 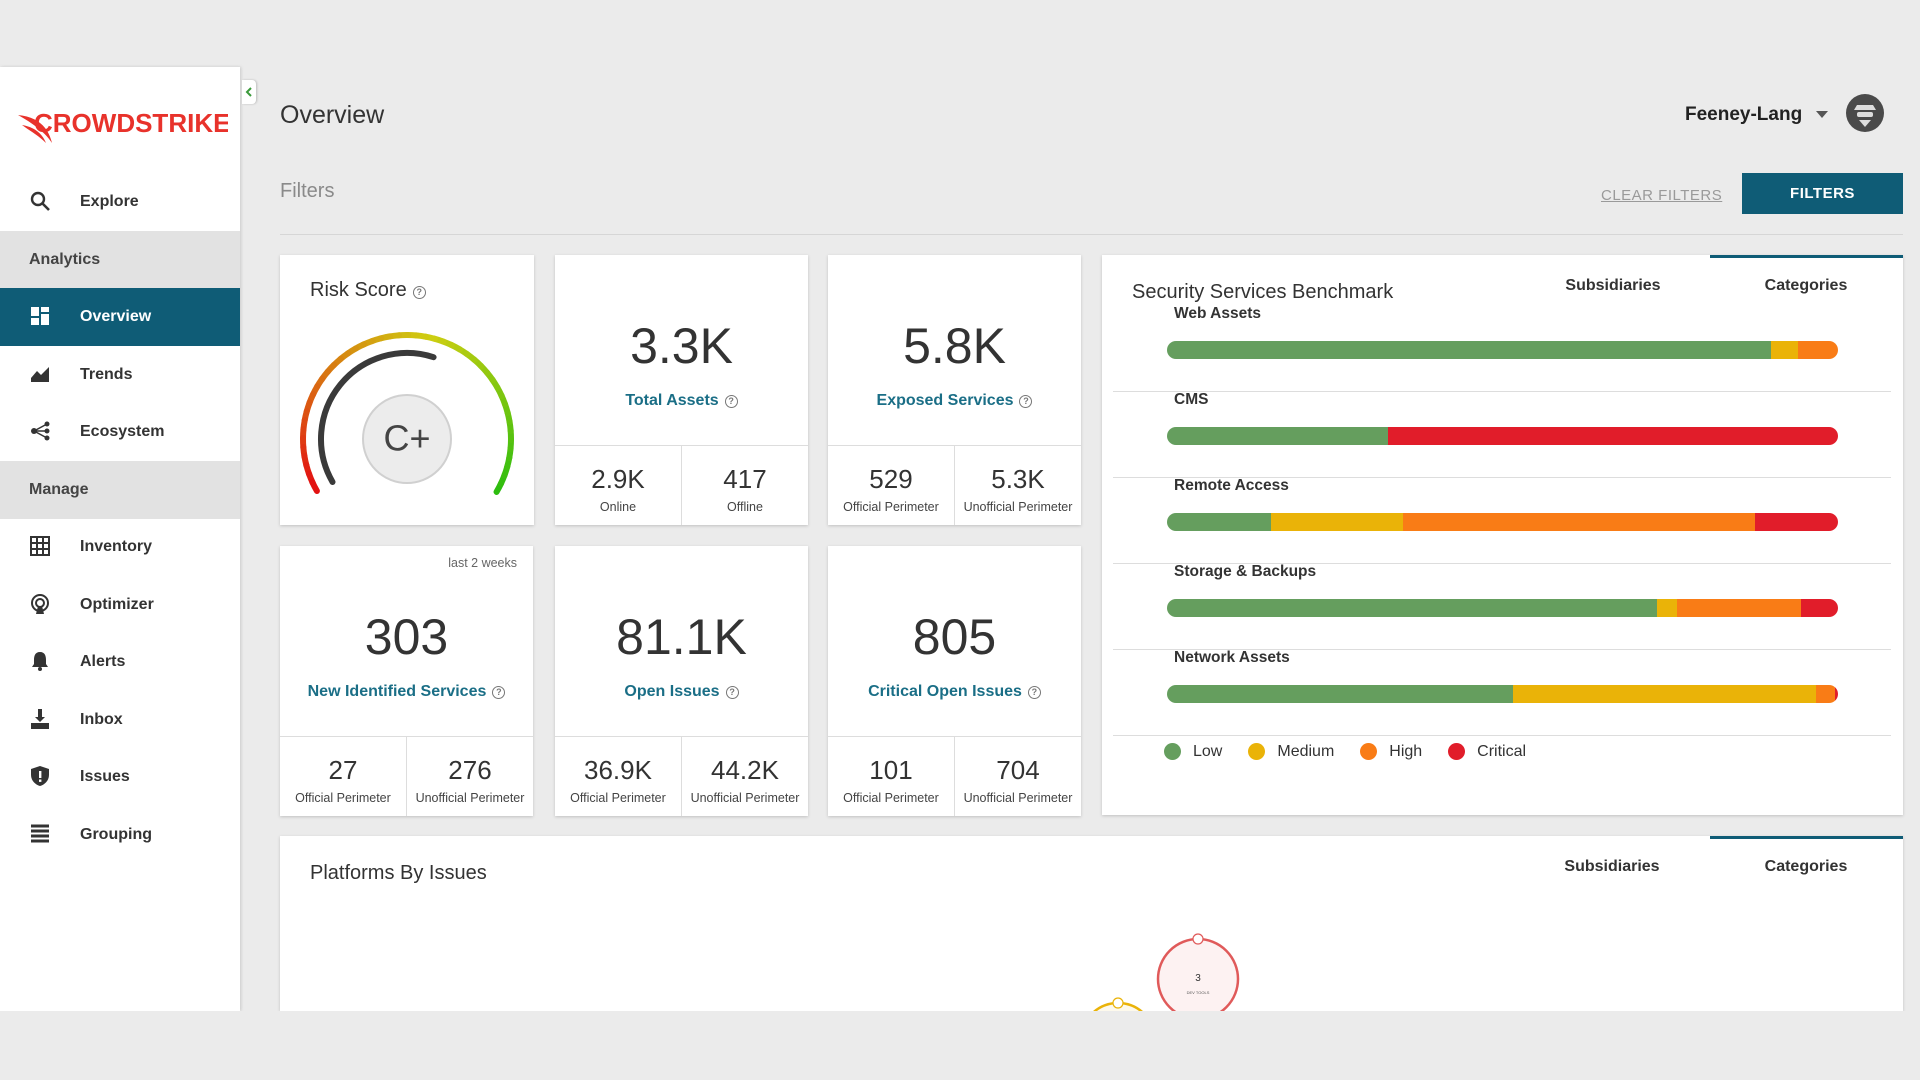 What do you see at coordinates (1018, 479) in the screenshot?
I see `sub-value: 5.3K` at bounding box center [1018, 479].